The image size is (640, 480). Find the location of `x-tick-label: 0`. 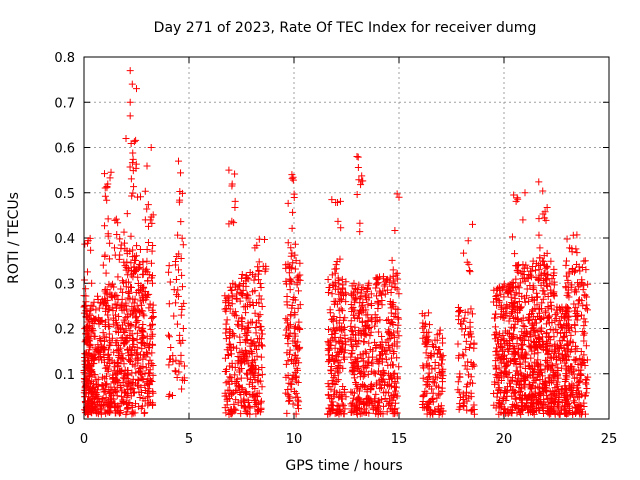

x-tick-label: 0 is located at coordinates (84, 439).